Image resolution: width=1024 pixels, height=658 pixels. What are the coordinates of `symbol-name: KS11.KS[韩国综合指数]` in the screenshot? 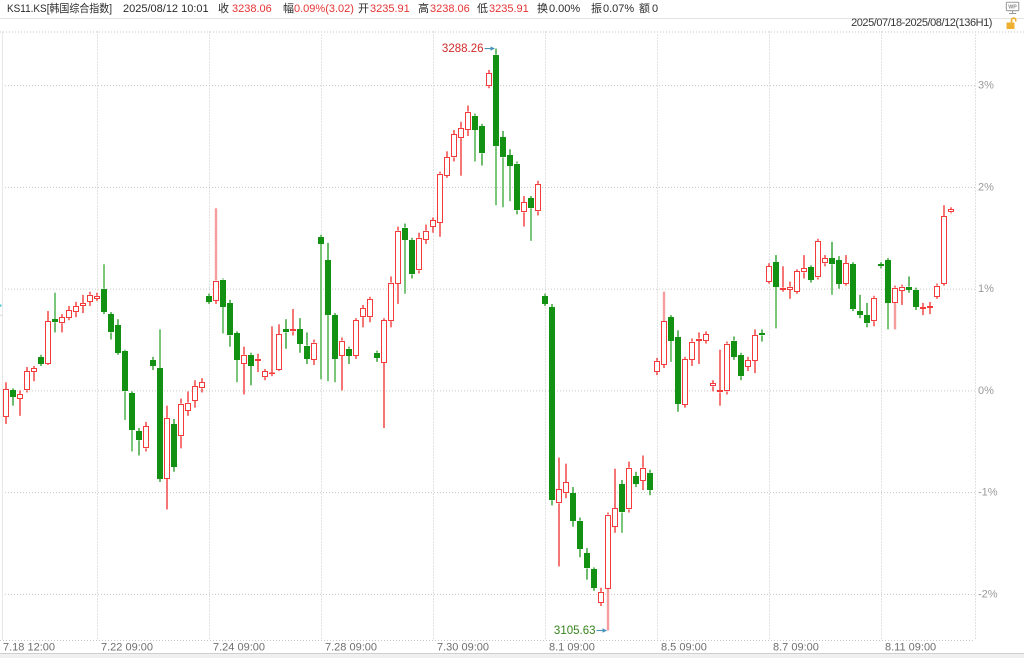 It's located at (59, 9).